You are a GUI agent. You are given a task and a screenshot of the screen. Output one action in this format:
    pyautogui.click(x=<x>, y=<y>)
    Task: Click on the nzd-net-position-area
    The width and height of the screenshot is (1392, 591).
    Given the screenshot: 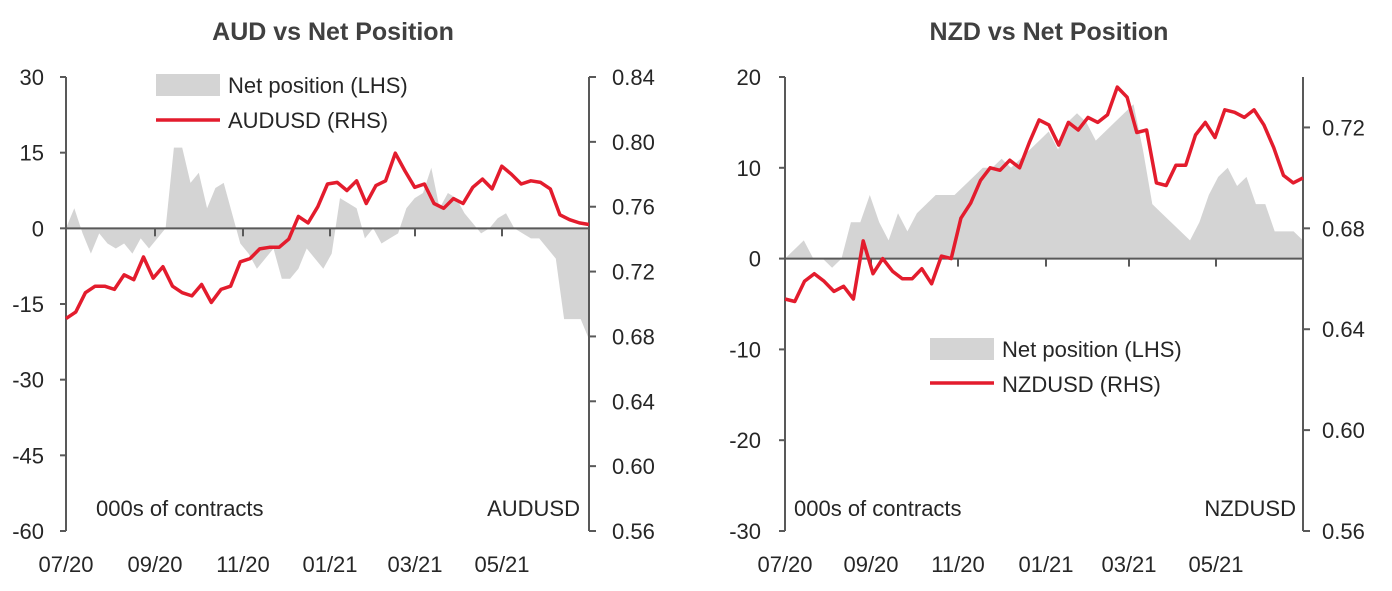 What is the action you would take?
    pyautogui.click(x=1044, y=186)
    